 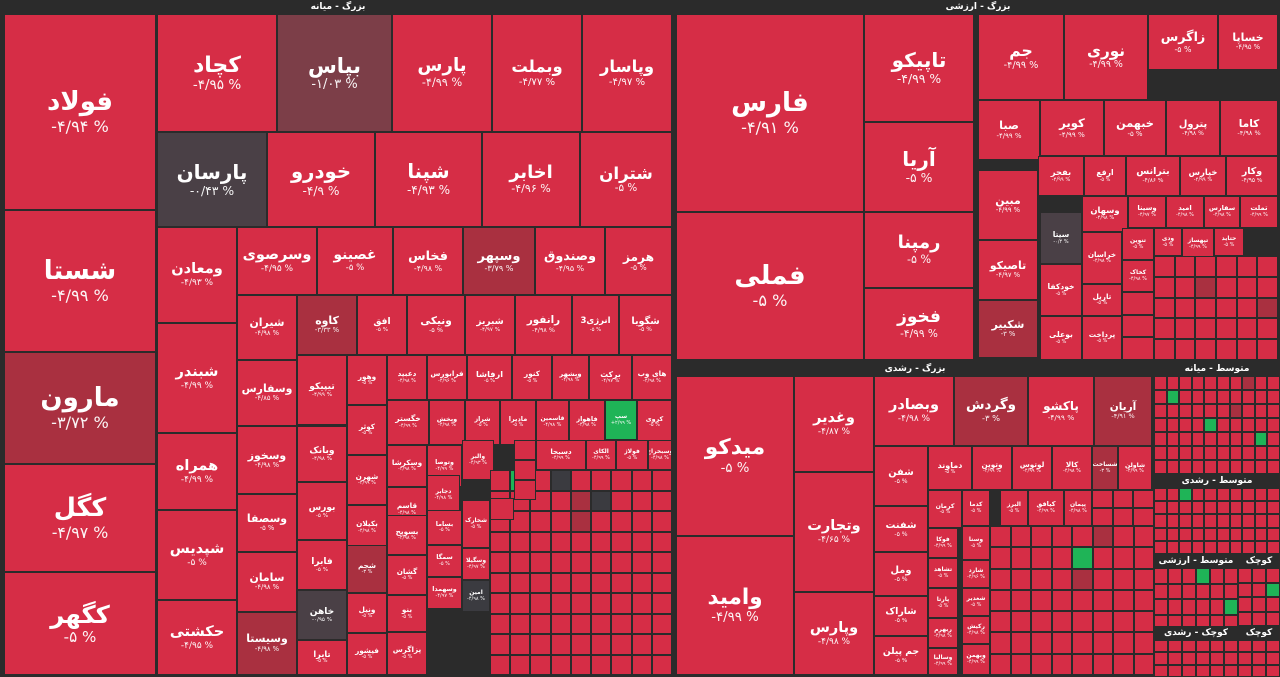 I want to click on treemap-tile: رکیش -۴/۹۸ %, so click(x=976, y=630).